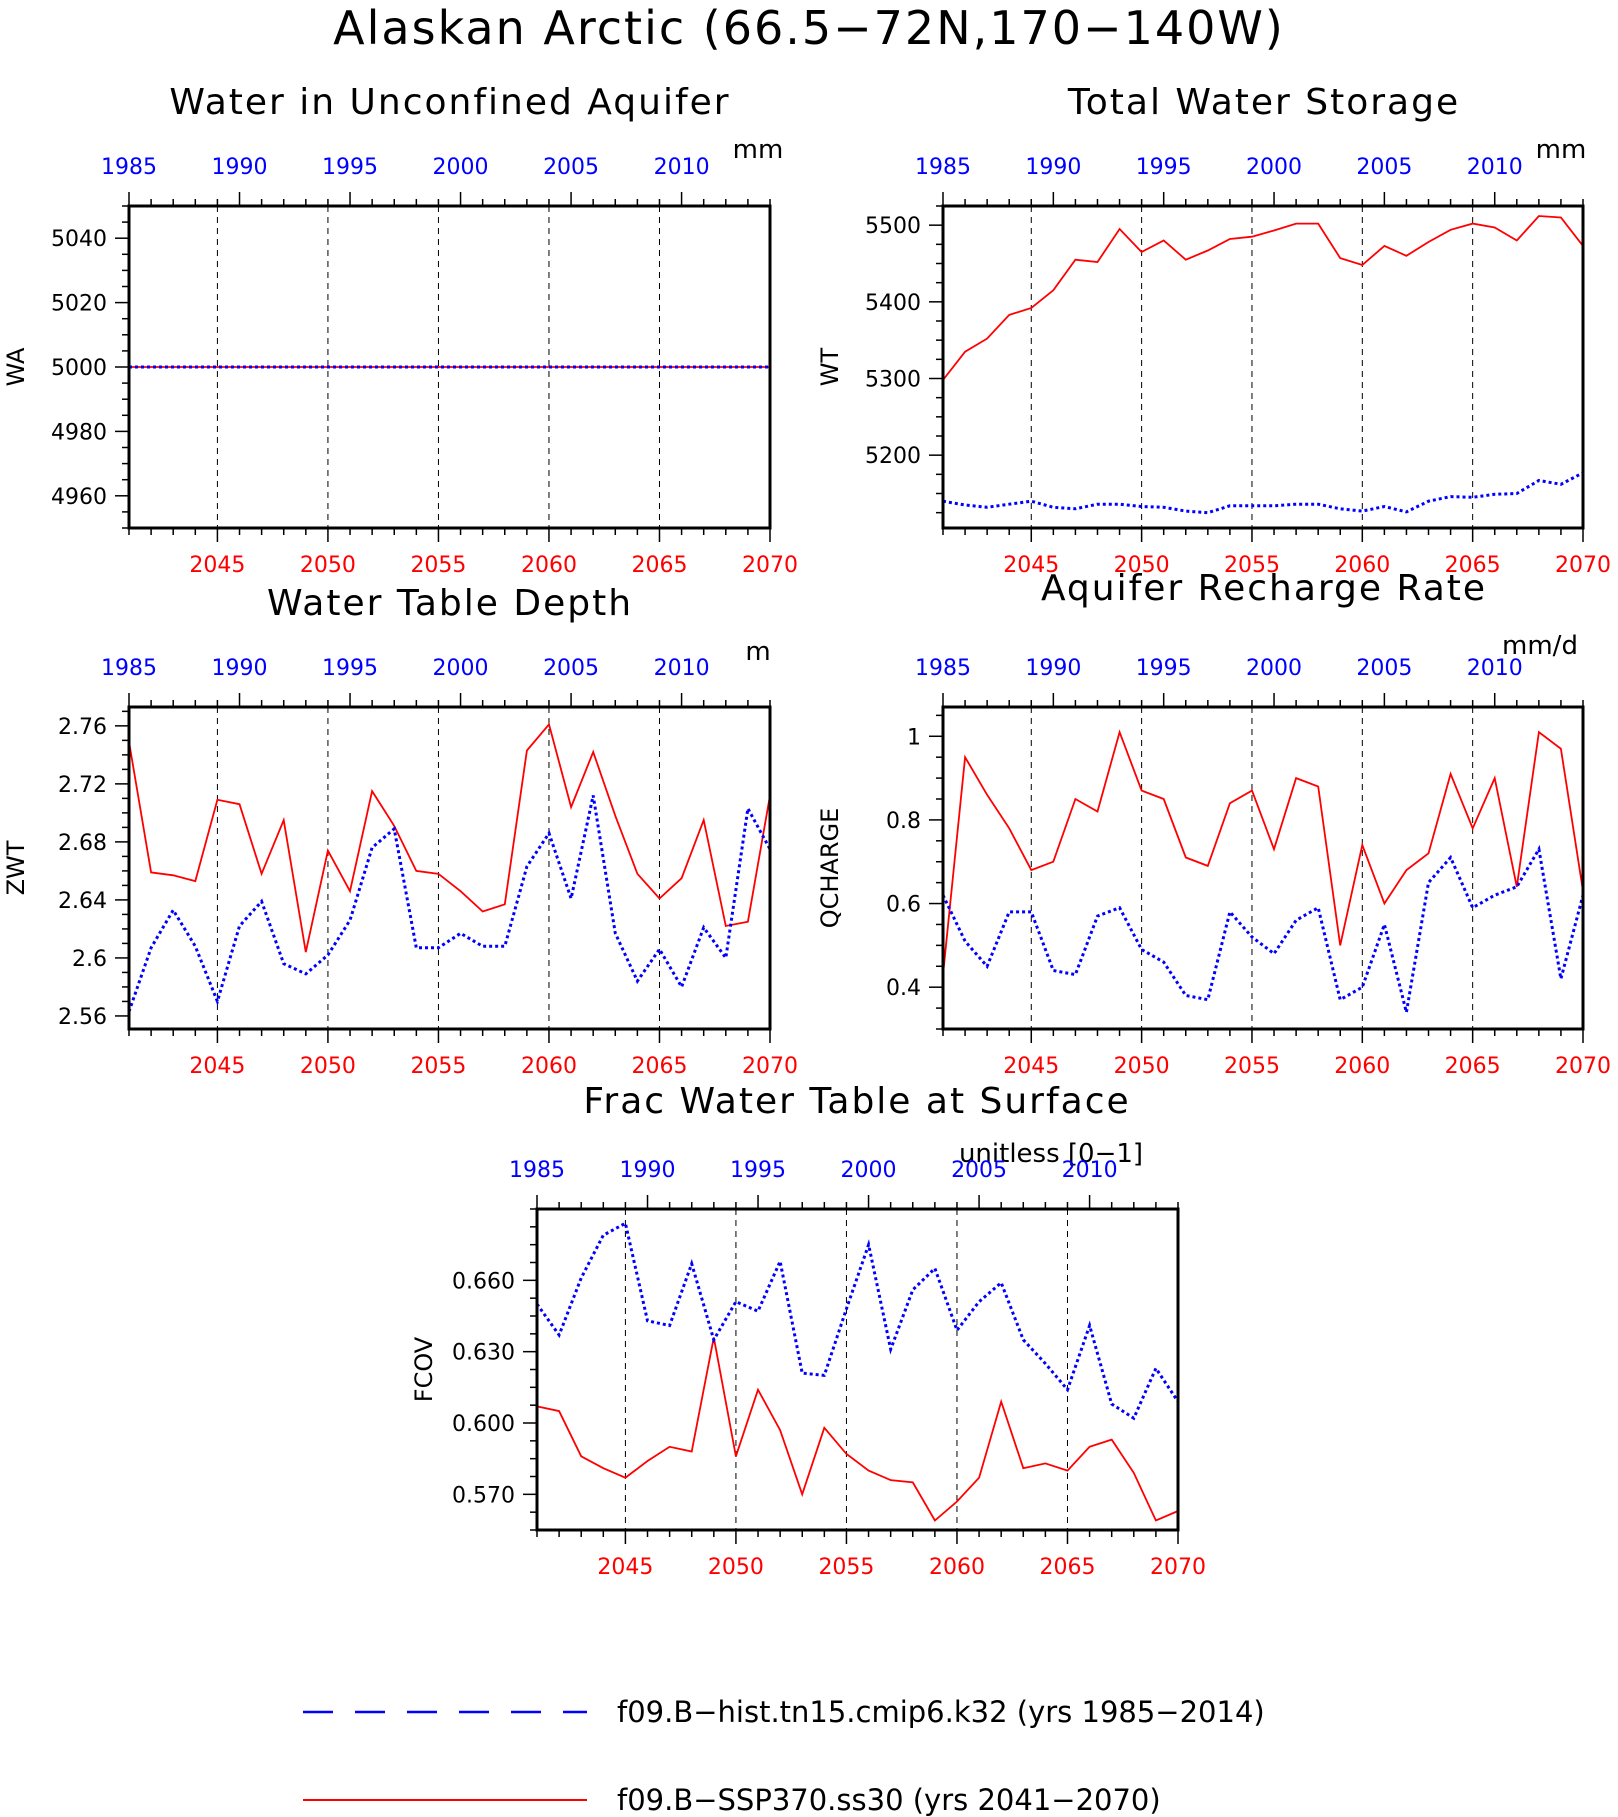 Image resolution: width=1618 pixels, height=1817 pixels. I want to click on y-tick-label: 5500, so click(893, 226).